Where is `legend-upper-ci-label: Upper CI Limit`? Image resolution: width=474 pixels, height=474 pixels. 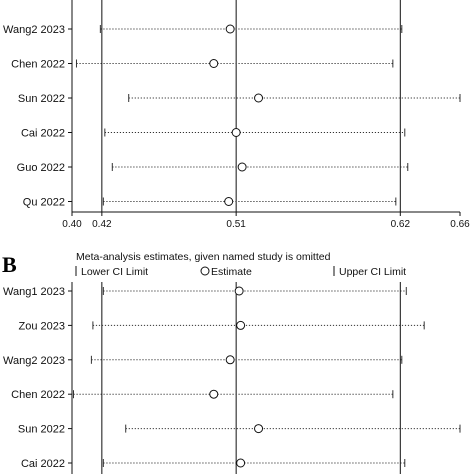
legend-upper-ci-label: Upper CI Limit is located at coordinates (372, 272).